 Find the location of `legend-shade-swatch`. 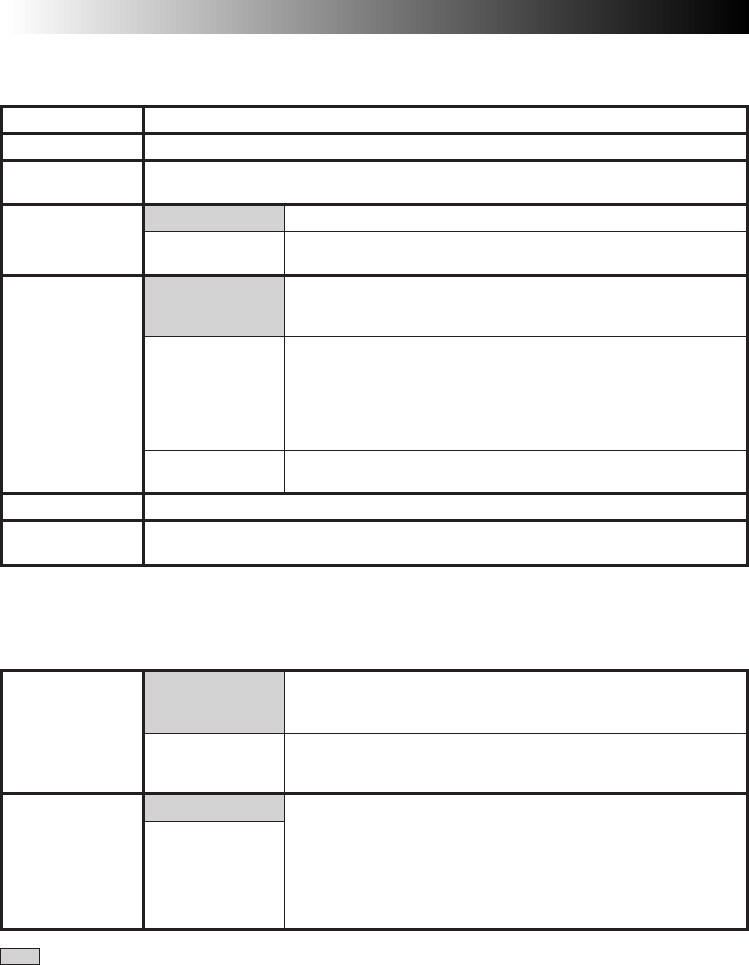

legend-shade-swatch is located at coordinates (20, 956).